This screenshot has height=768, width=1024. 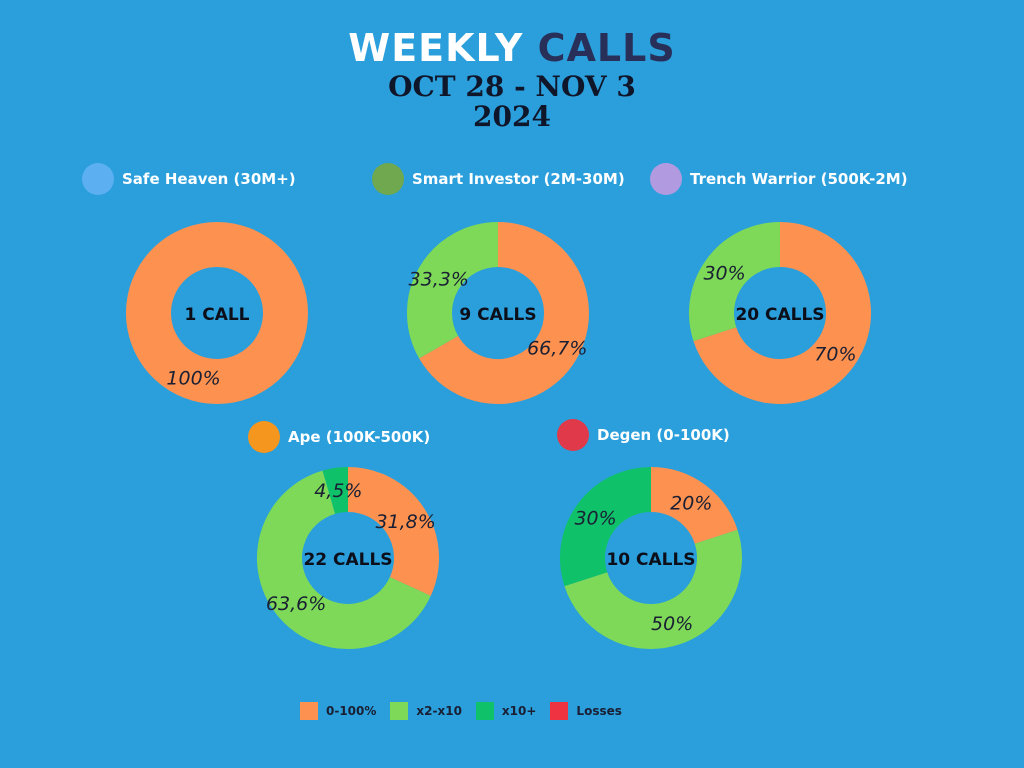 What do you see at coordinates (436, 48) in the screenshot?
I see `title-part1: WEEKLY` at bounding box center [436, 48].